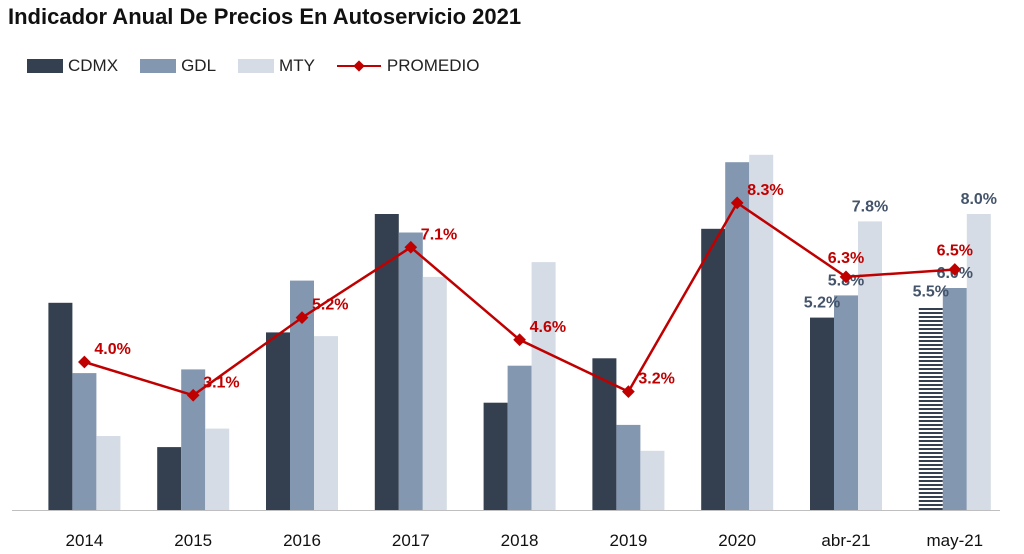 The width and height of the screenshot is (1024, 554). What do you see at coordinates (84, 441) in the screenshot?
I see `bar-gdl-2014` at bounding box center [84, 441].